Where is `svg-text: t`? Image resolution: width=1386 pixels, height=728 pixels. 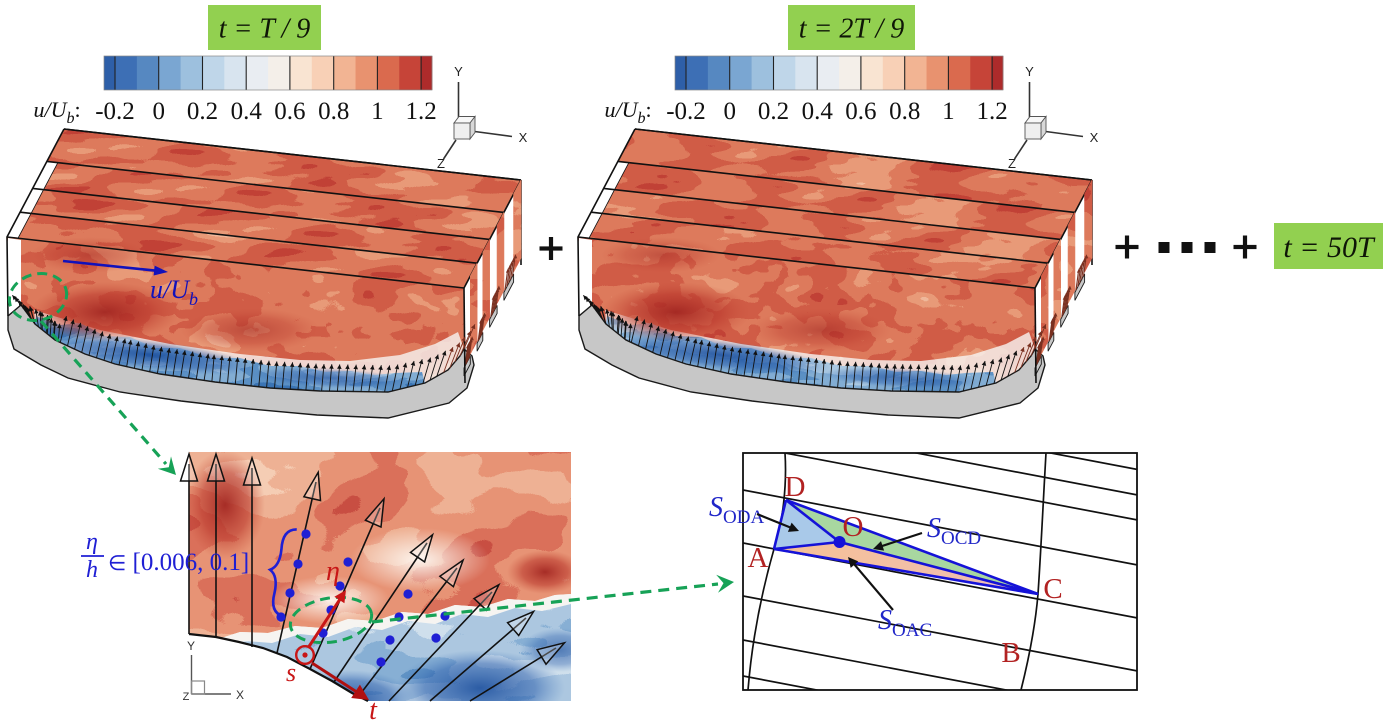 svg-text: t is located at coordinates (373, 710).